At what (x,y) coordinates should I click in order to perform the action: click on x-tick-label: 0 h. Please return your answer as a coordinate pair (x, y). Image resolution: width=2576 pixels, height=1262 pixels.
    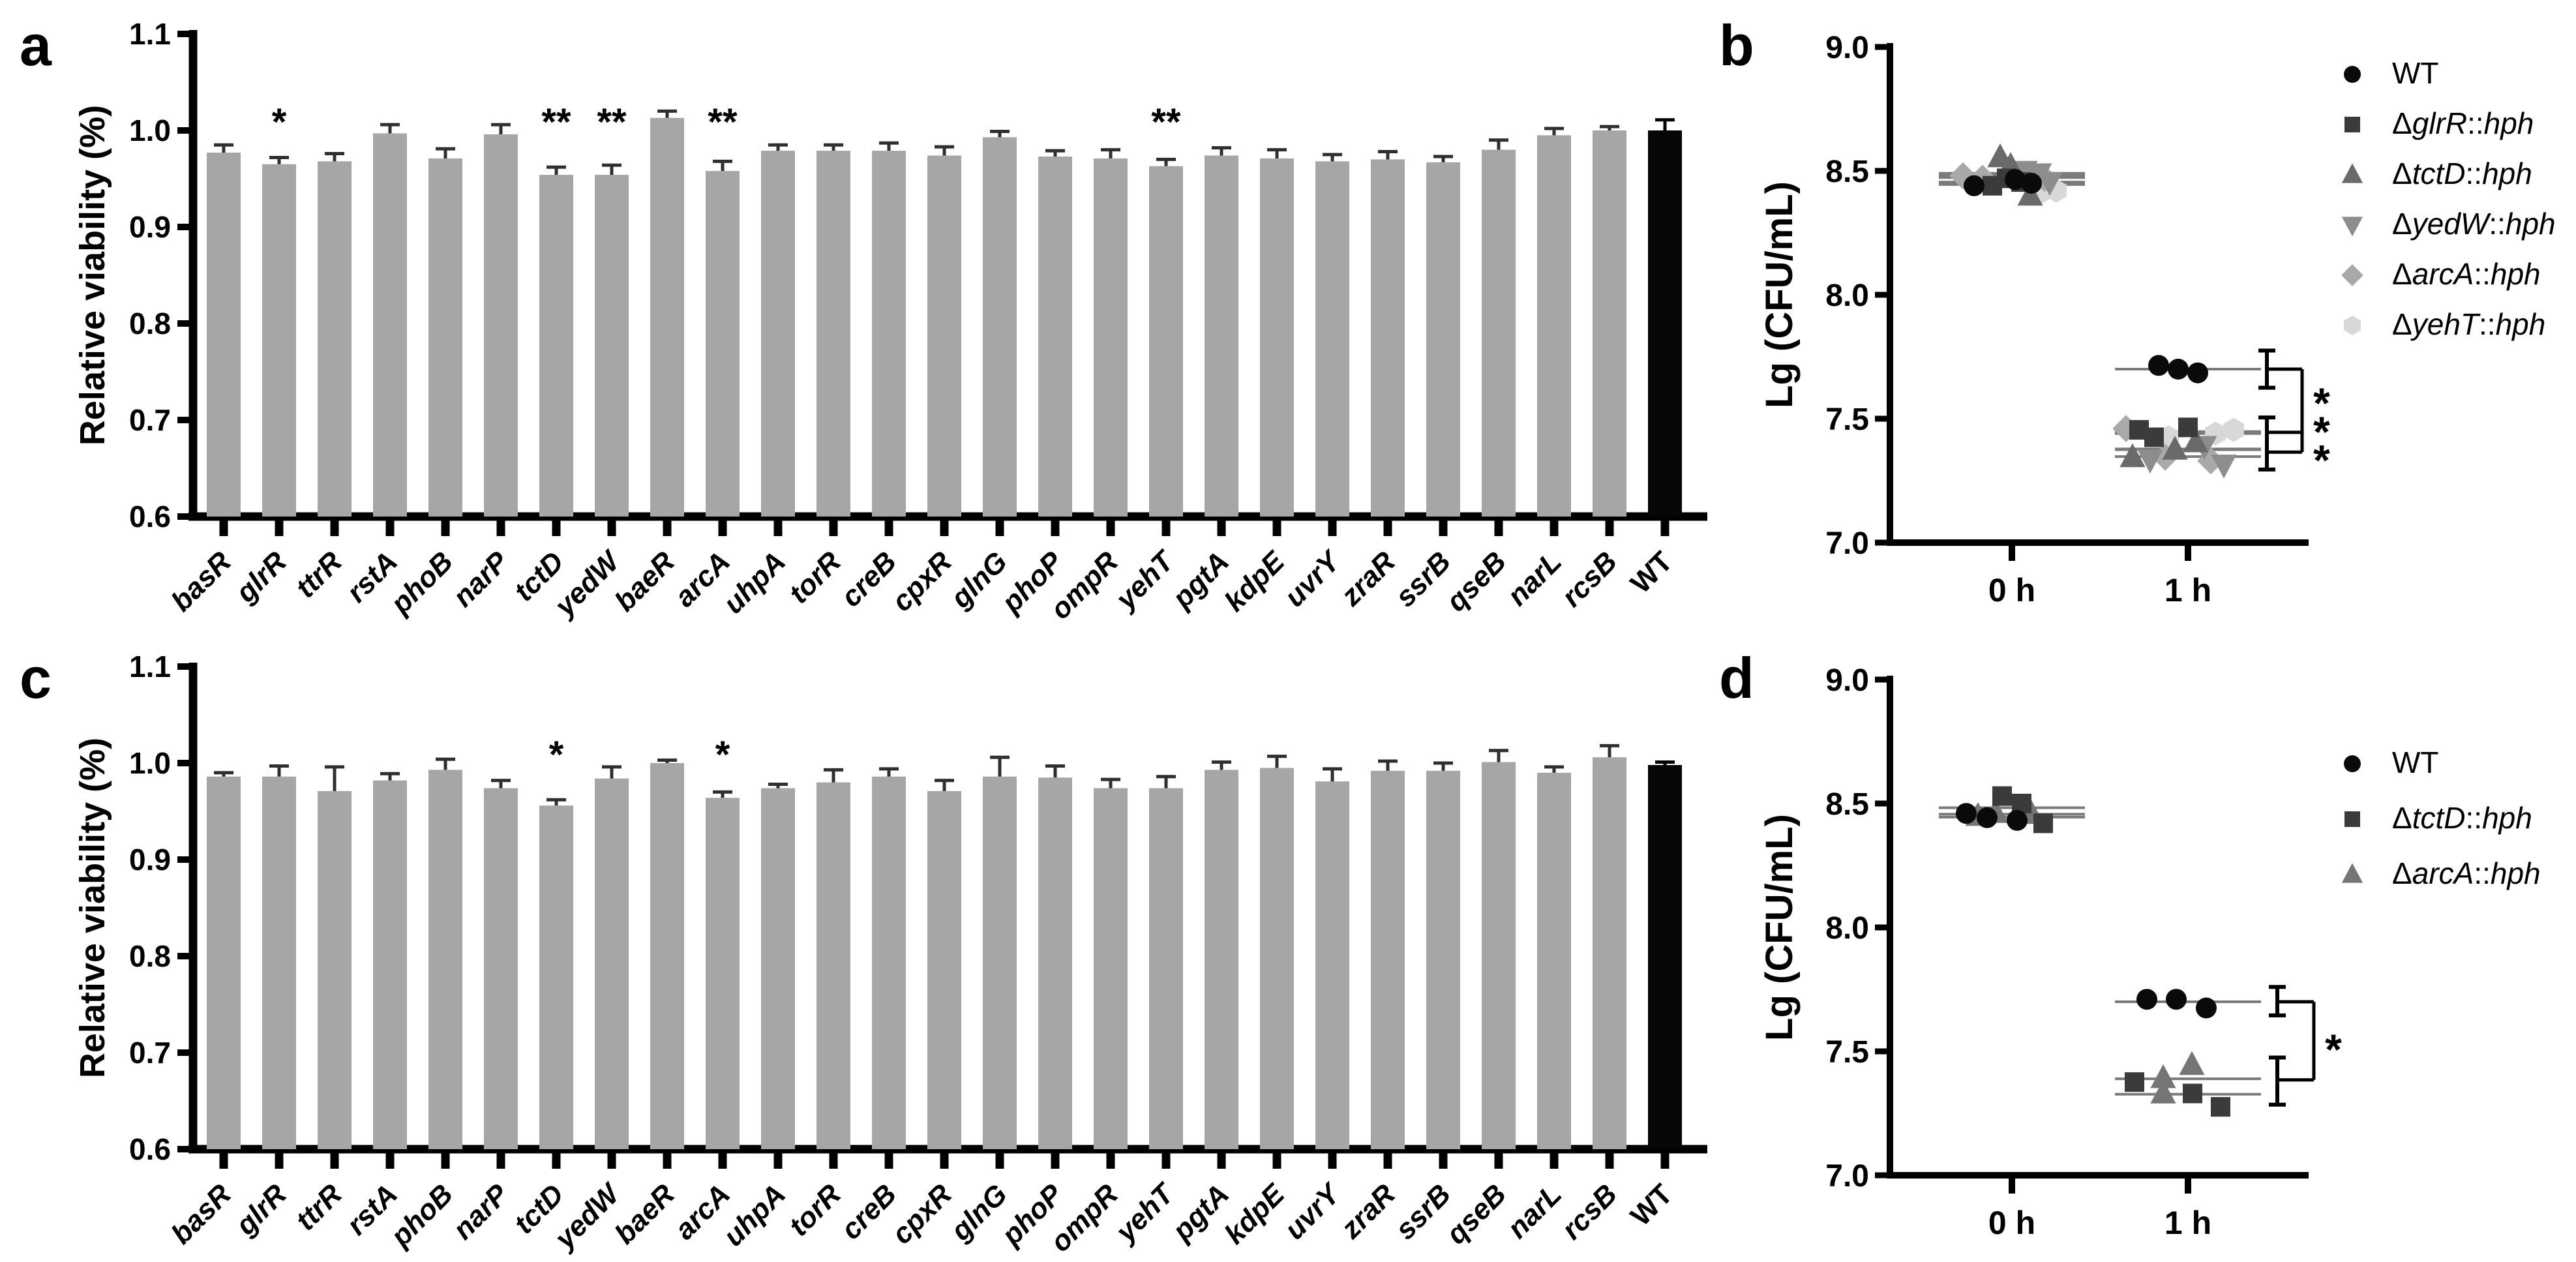
    Looking at the image, I should click on (2011, 1223).